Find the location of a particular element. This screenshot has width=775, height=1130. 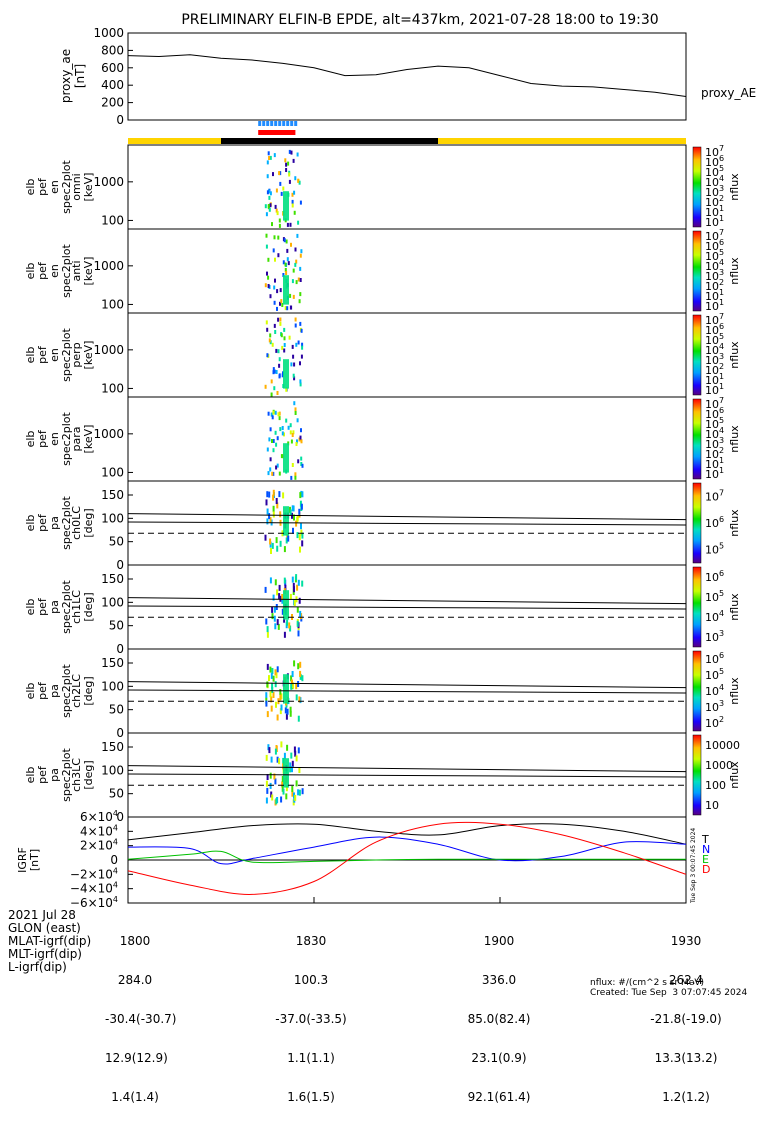

colorbar-exponent: 5 is located at coordinates (721, 252).